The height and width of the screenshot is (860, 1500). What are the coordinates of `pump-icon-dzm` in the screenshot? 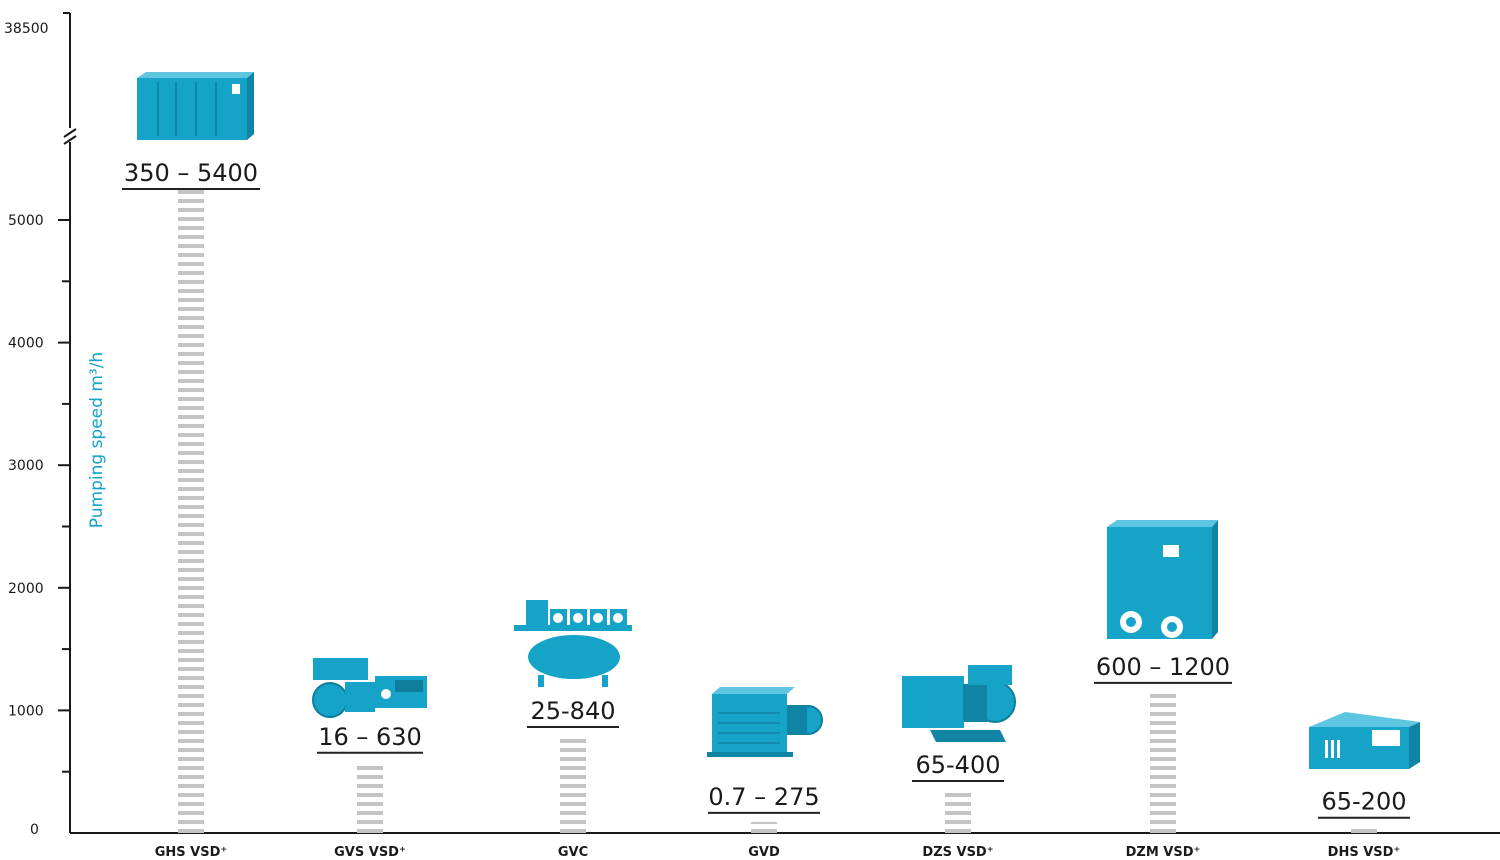 It's located at (1162, 579).